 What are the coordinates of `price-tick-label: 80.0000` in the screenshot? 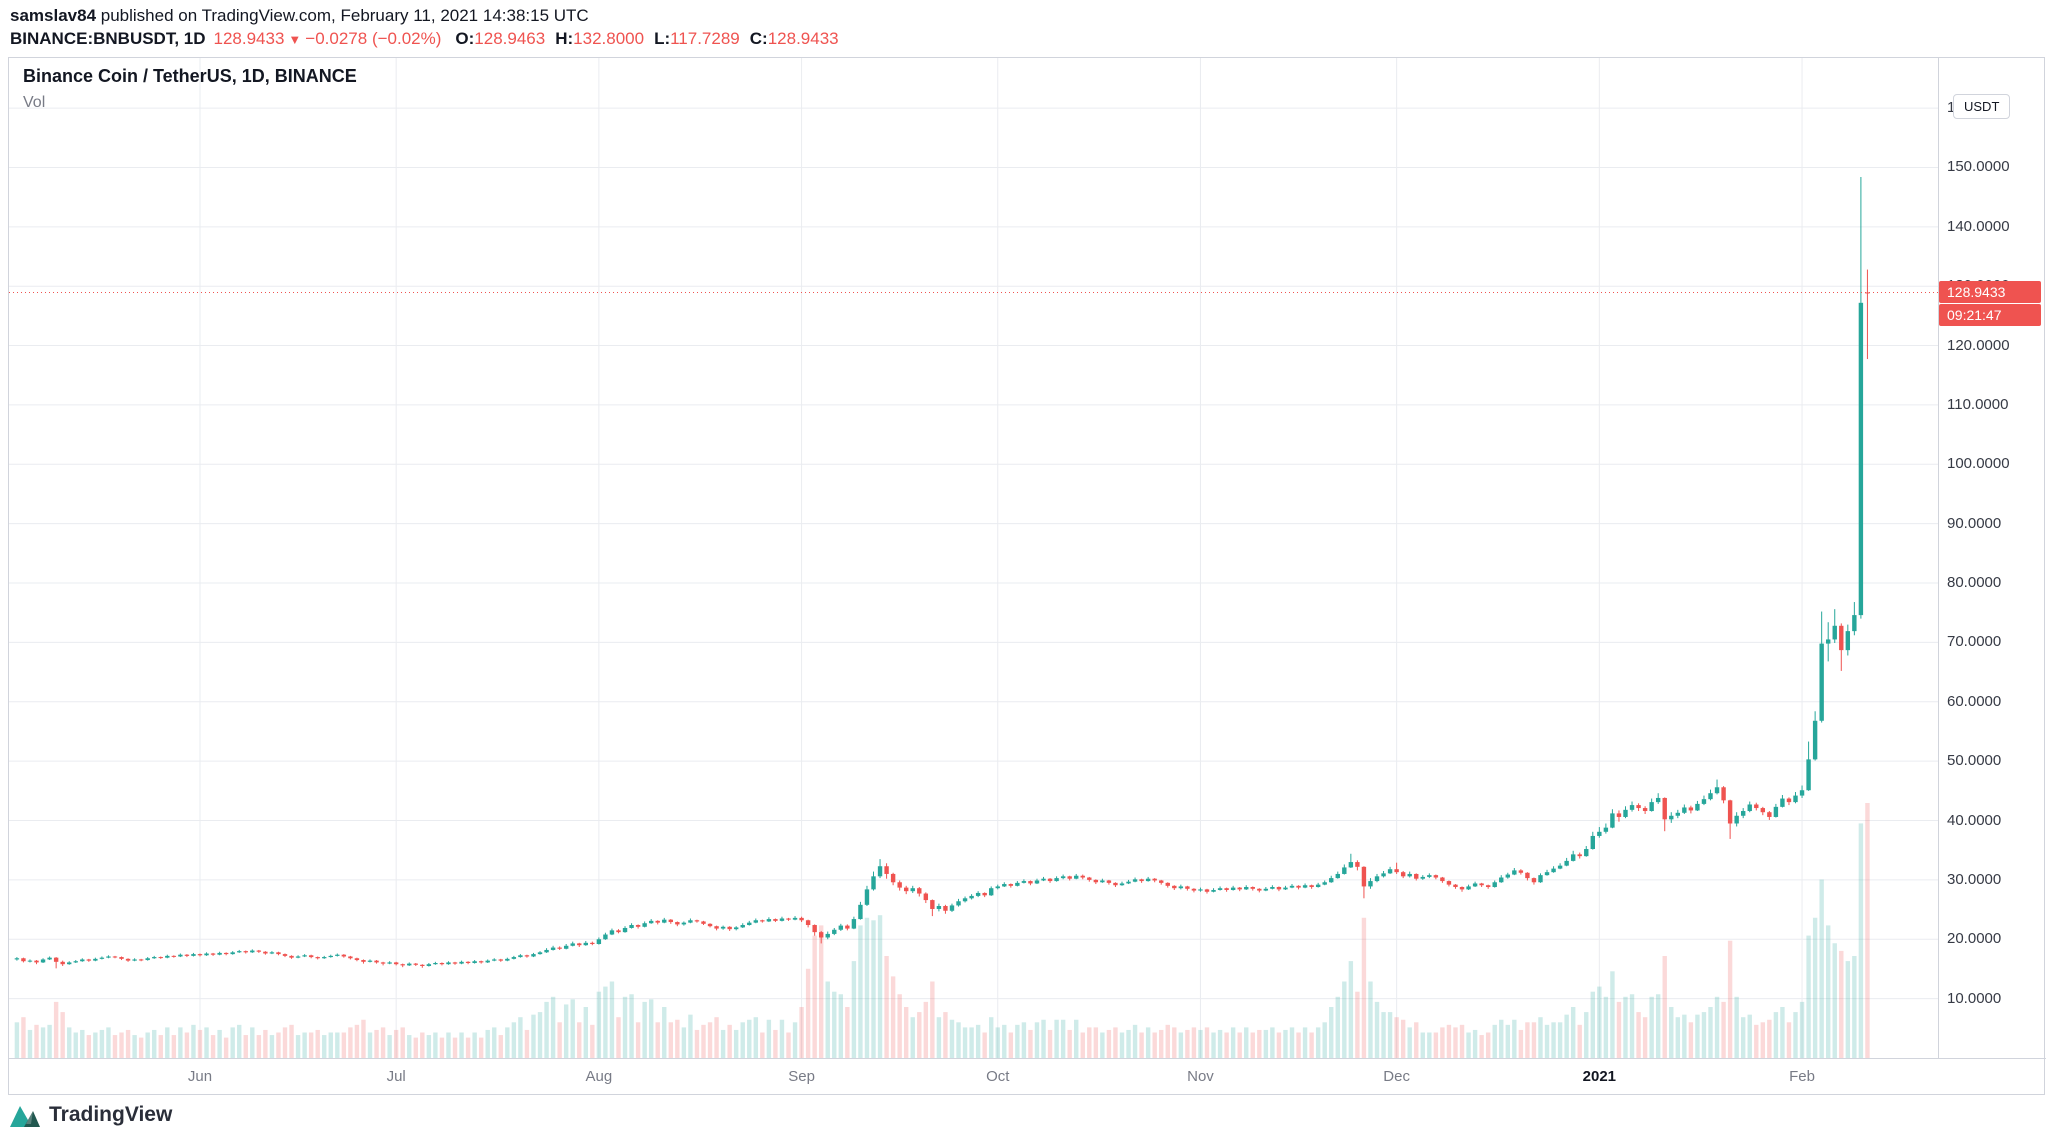 It's located at (1974, 583).